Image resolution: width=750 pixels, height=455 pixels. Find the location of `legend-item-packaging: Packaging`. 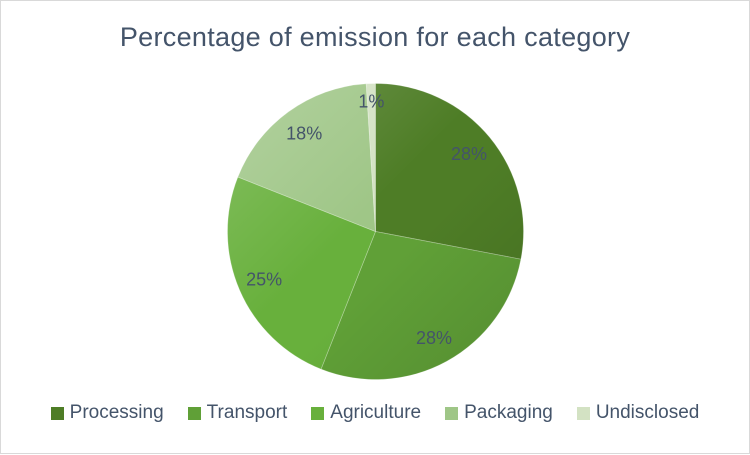

legend-item-packaging: Packaging is located at coordinates (499, 413).